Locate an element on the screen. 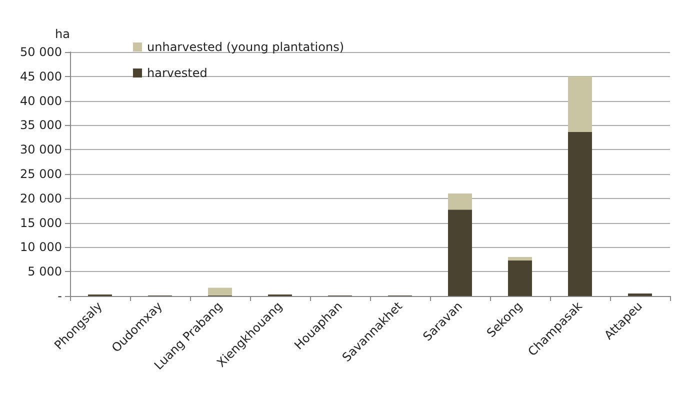 The width and height of the screenshot is (690, 414). y-tick-label: 25 000 is located at coordinates (41, 174).